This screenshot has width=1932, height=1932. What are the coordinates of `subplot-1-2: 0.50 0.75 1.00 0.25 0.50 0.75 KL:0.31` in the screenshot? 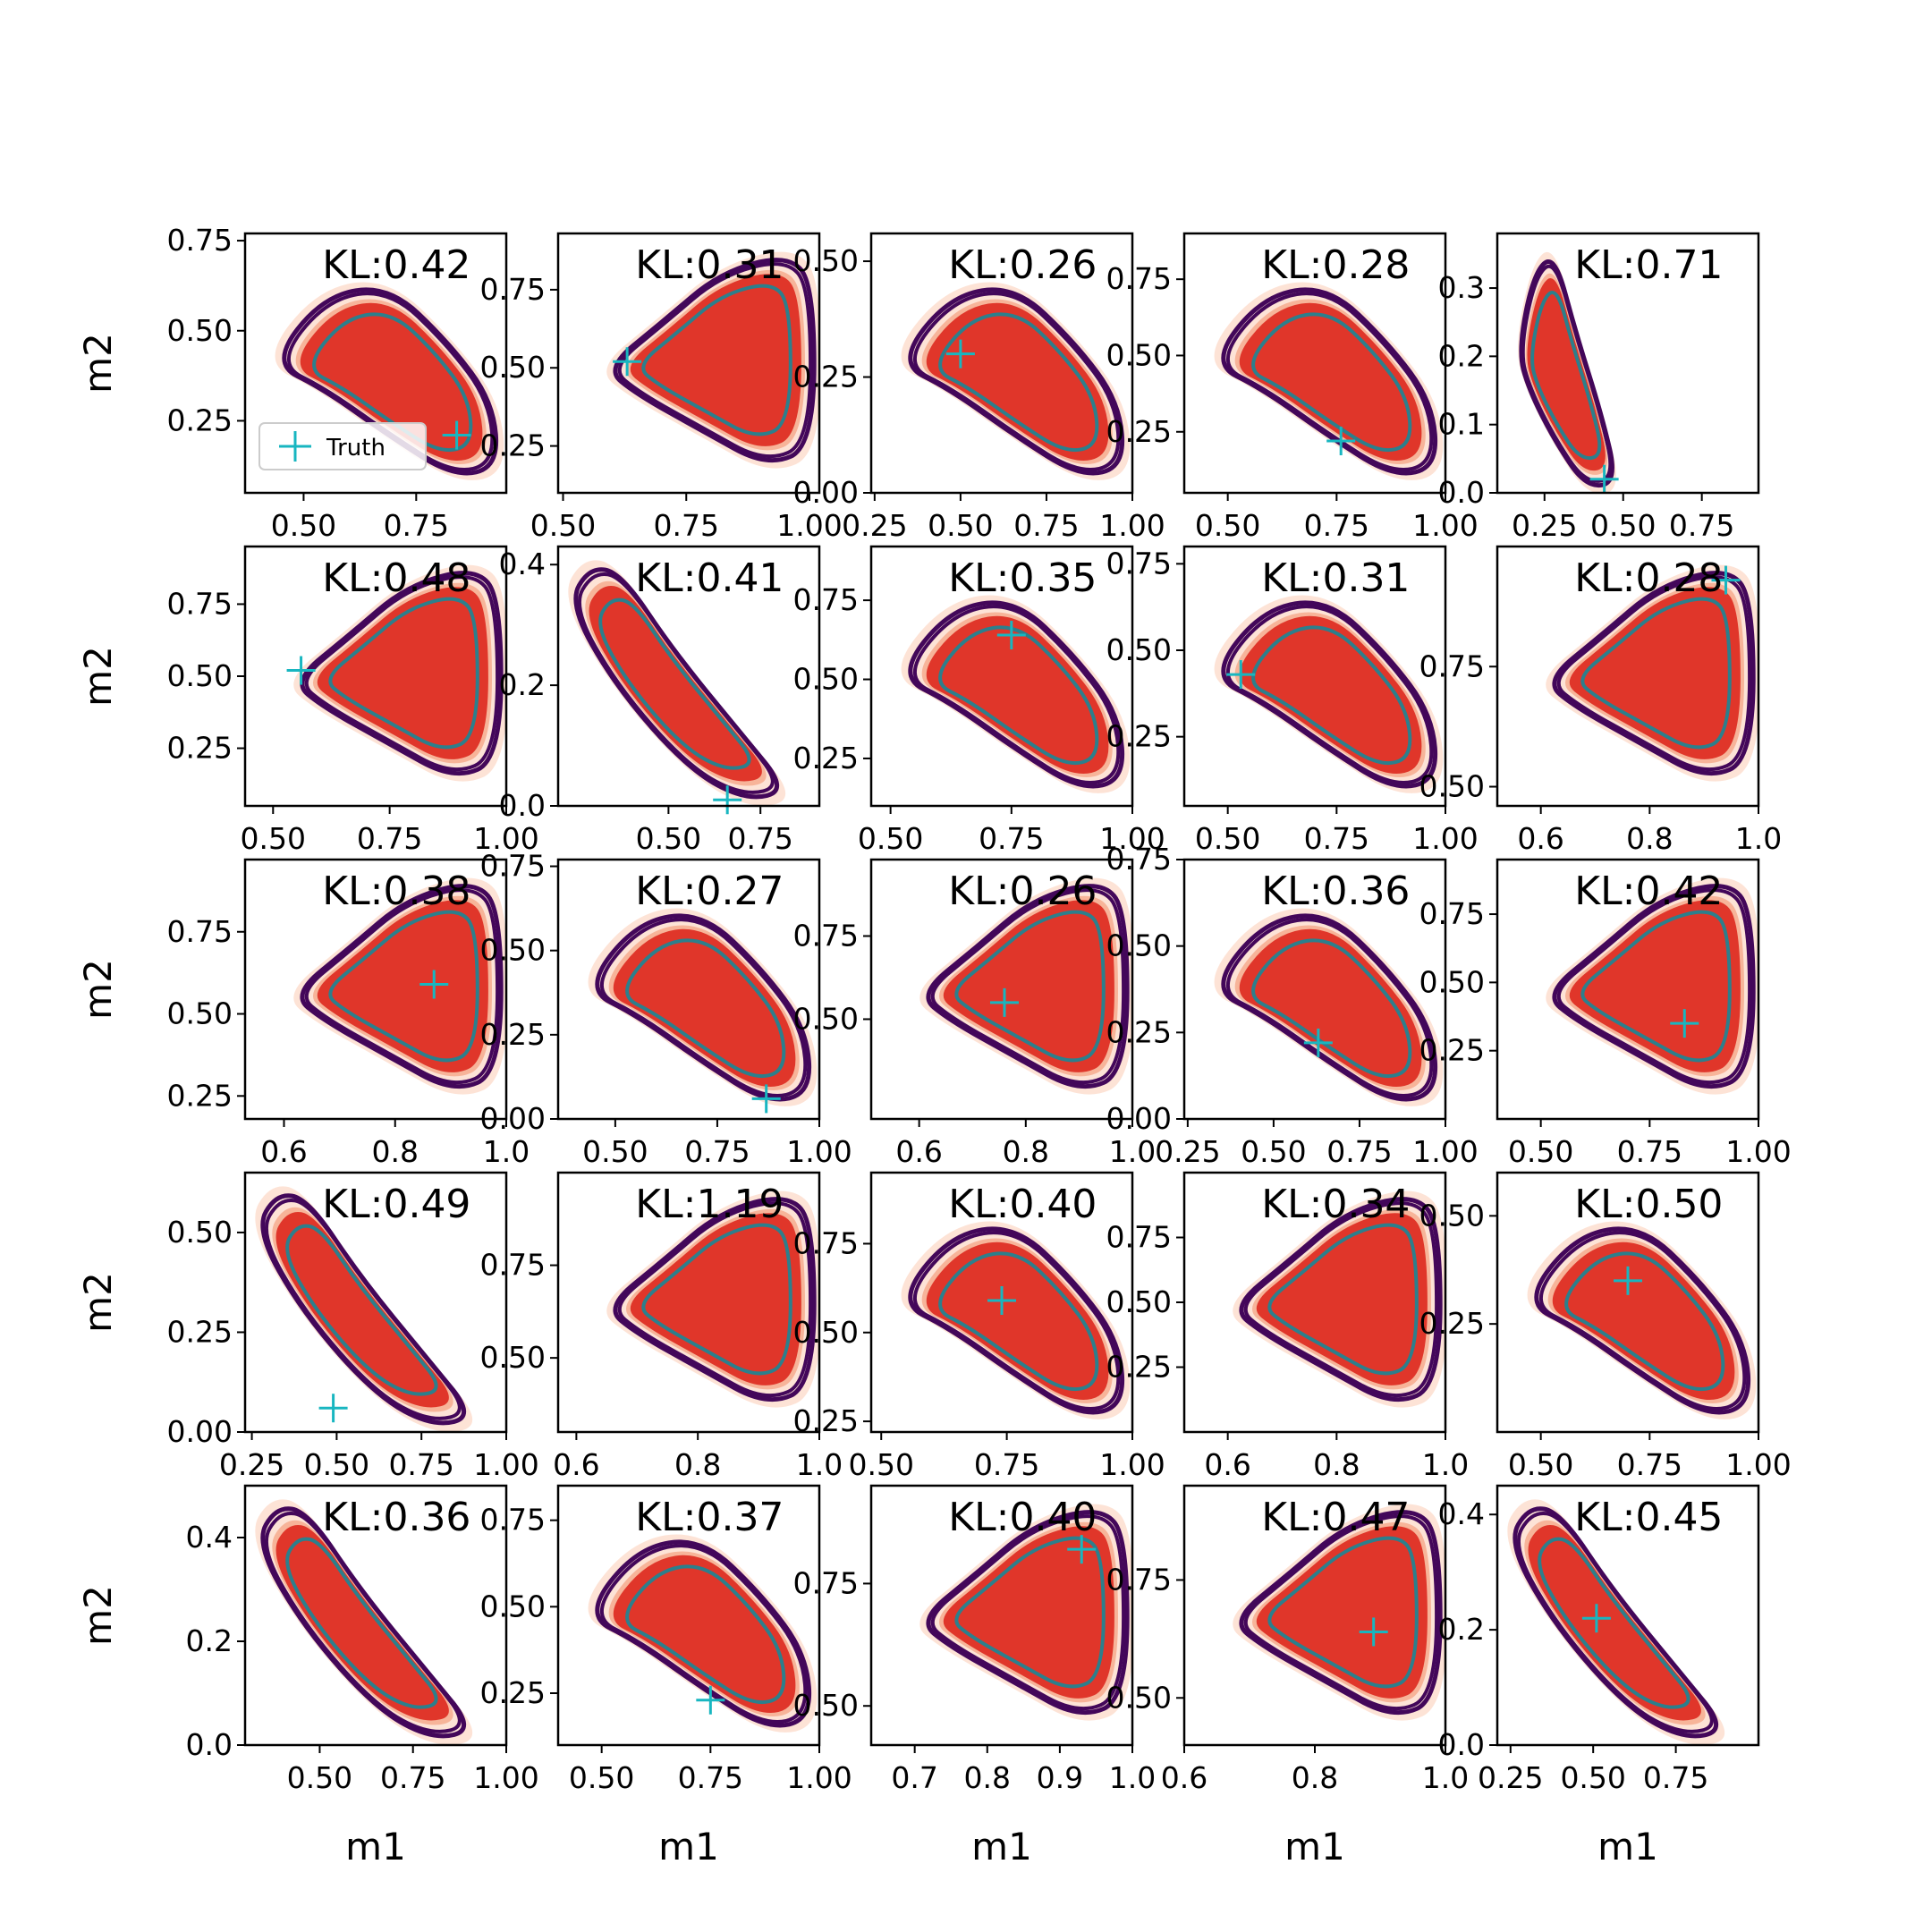 It's located at (661, 387).